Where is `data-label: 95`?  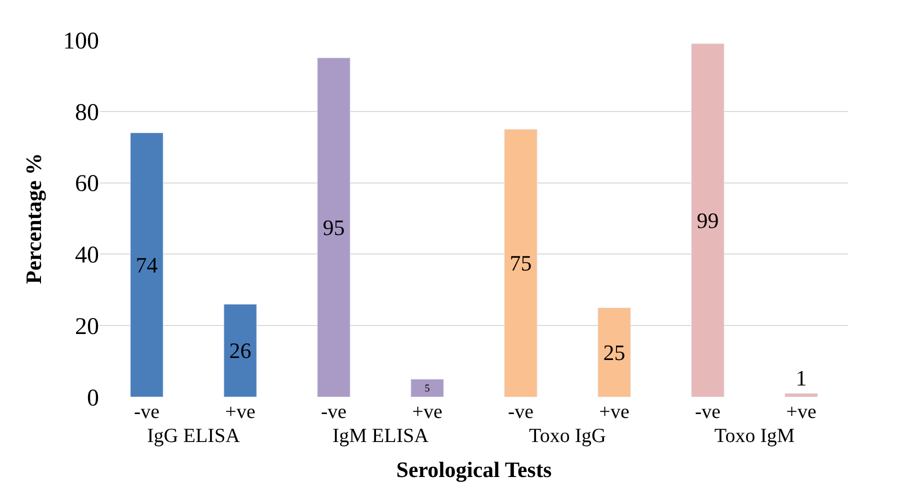 data-label: 95 is located at coordinates (333, 227).